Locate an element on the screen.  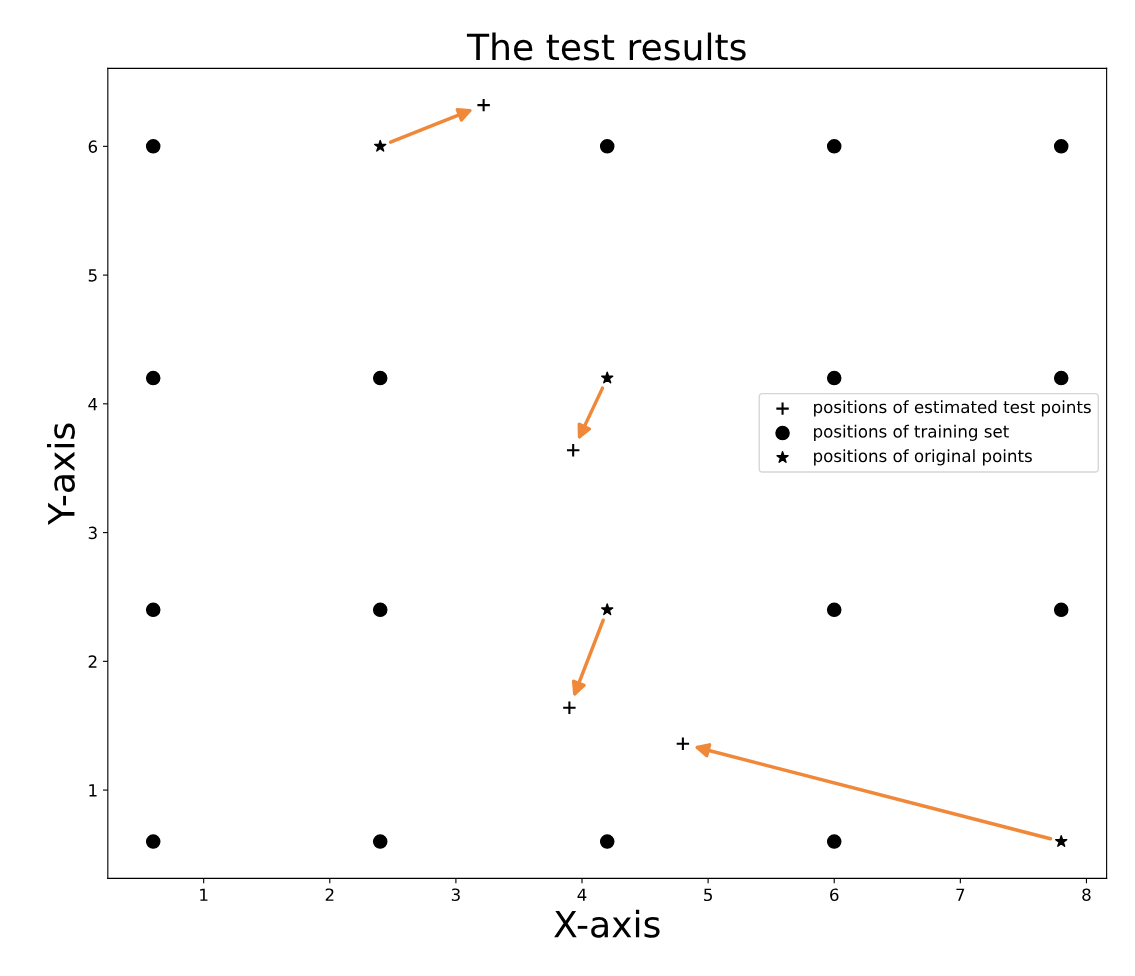
x-tick-label: 7 is located at coordinates (960, 894).